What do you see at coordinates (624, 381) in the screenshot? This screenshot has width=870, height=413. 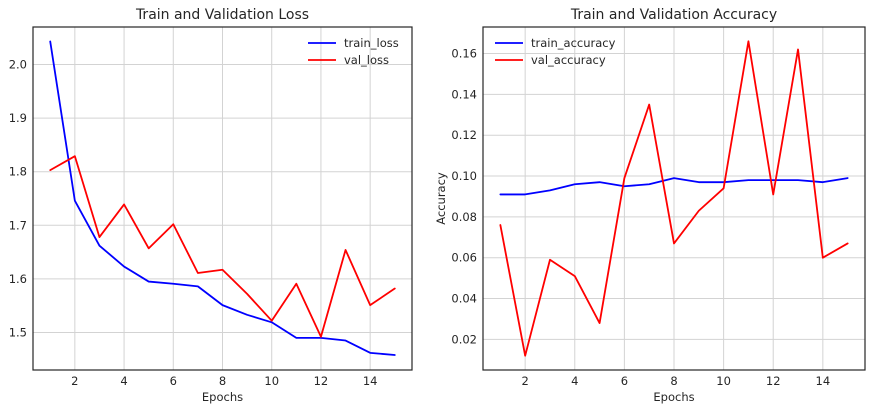 I see `accuracy-chart-x-tick-label: 6` at bounding box center [624, 381].